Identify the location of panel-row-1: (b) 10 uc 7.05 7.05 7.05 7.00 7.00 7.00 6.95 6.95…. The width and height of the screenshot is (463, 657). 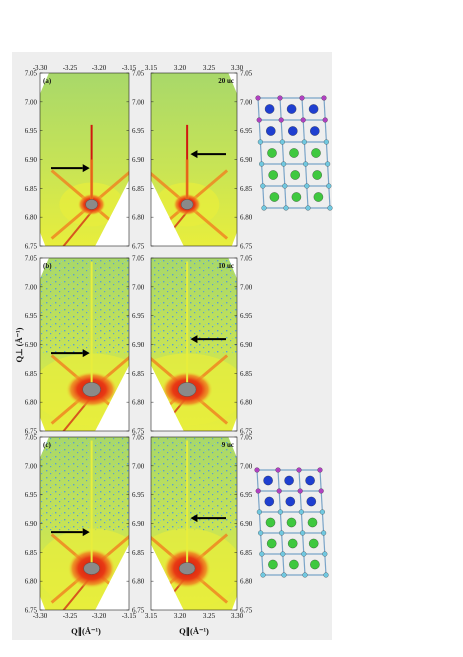
(139, 345).